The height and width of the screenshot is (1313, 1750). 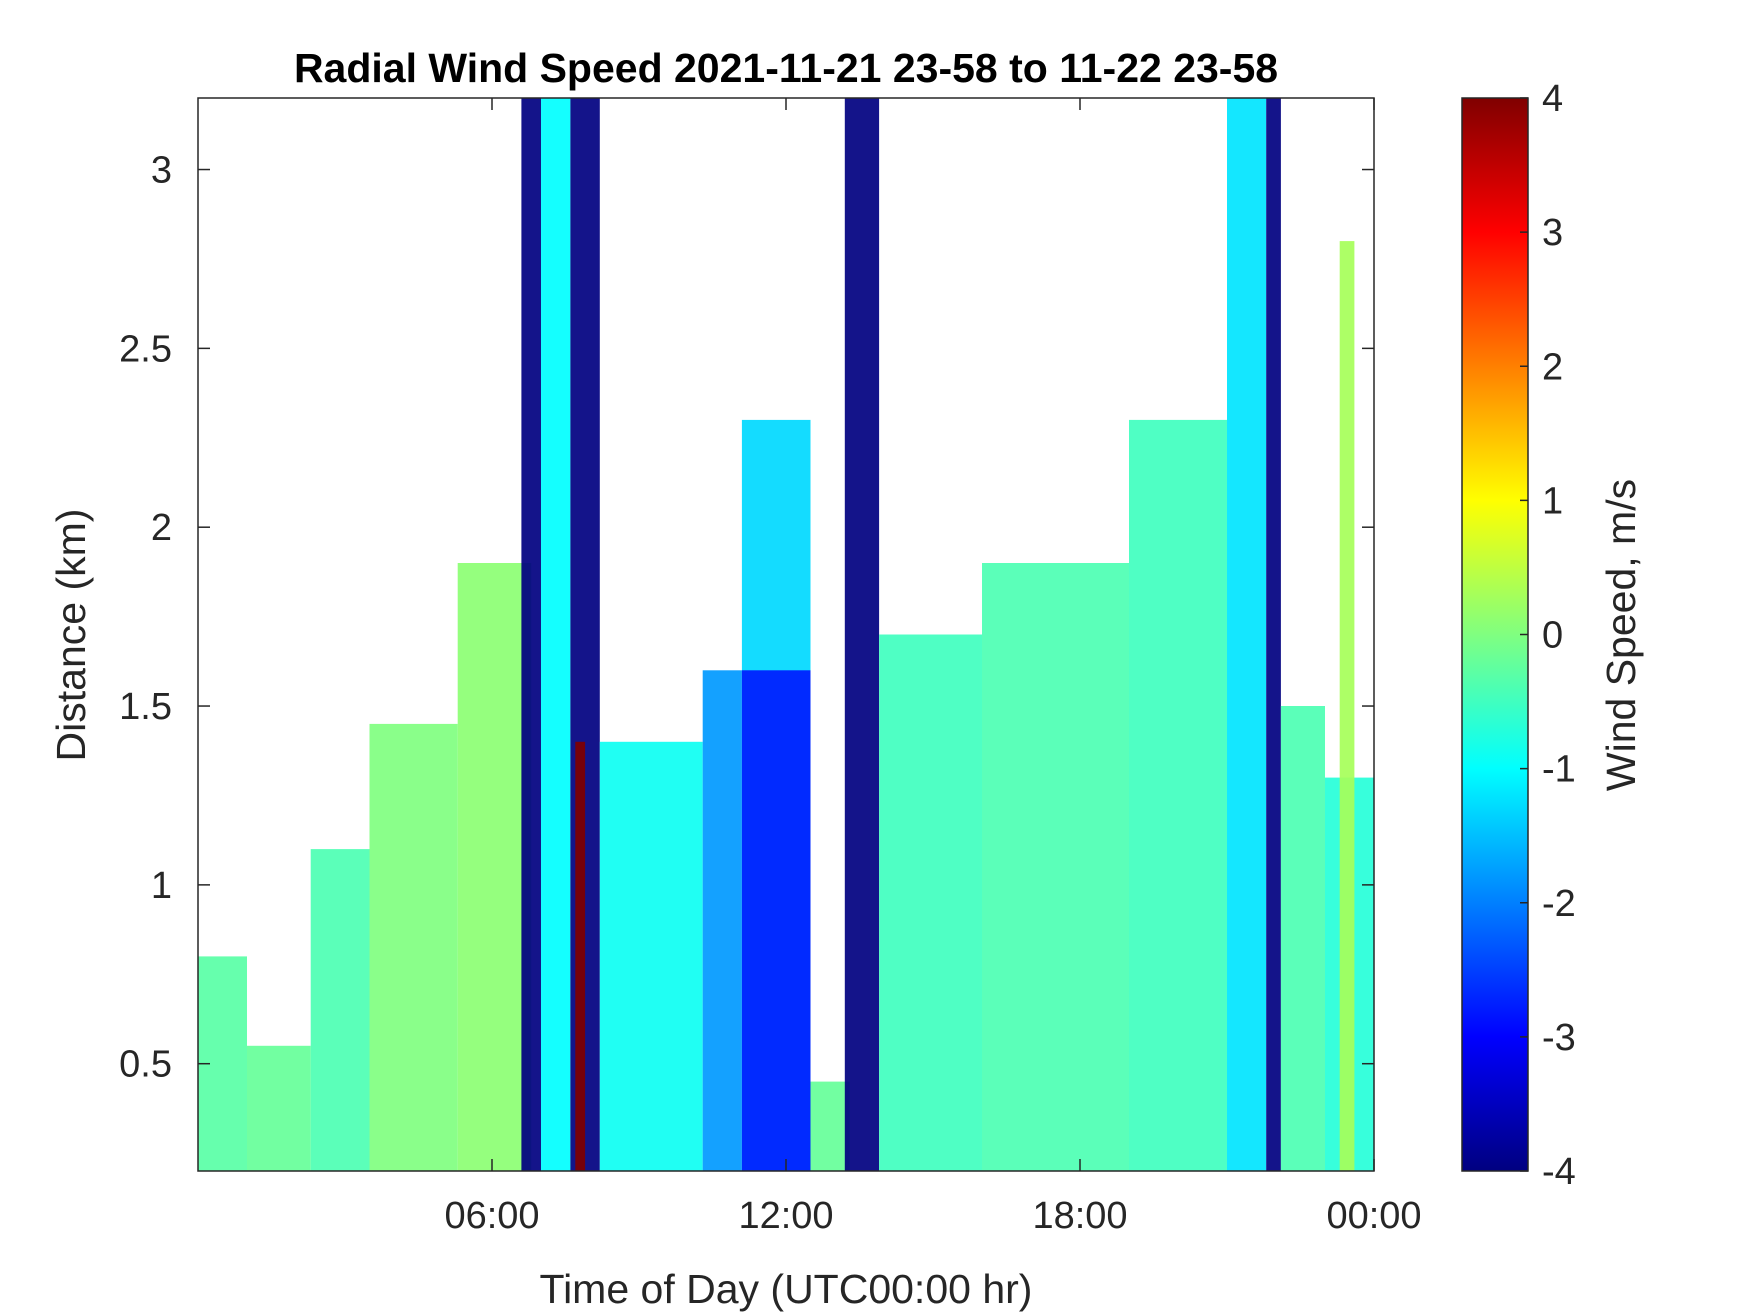 What do you see at coordinates (71, 635) in the screenshot?
I see `y-axis-label: Distance (km)` at bounding box center [71, 635].